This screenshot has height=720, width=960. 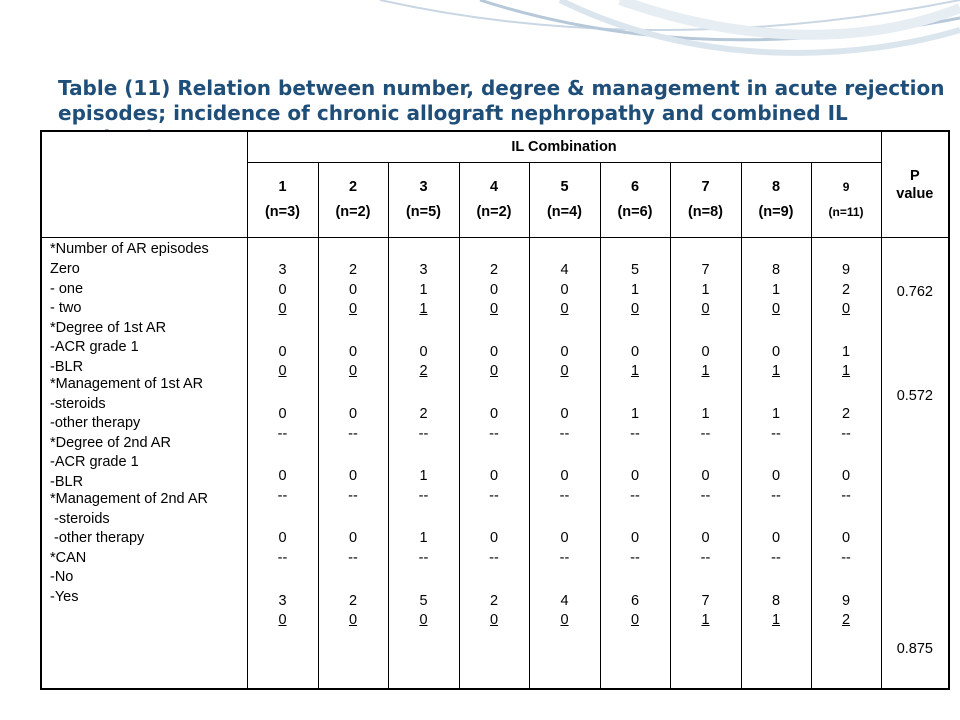 I want to click on group-header-4: 4 (n=2), so click(x=494, y=200).